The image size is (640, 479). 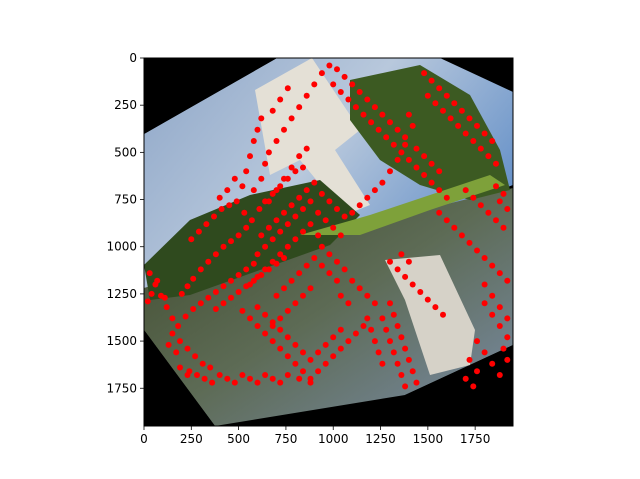 I want to click on x-tick-label: 1000, so click(x=333, y=439).